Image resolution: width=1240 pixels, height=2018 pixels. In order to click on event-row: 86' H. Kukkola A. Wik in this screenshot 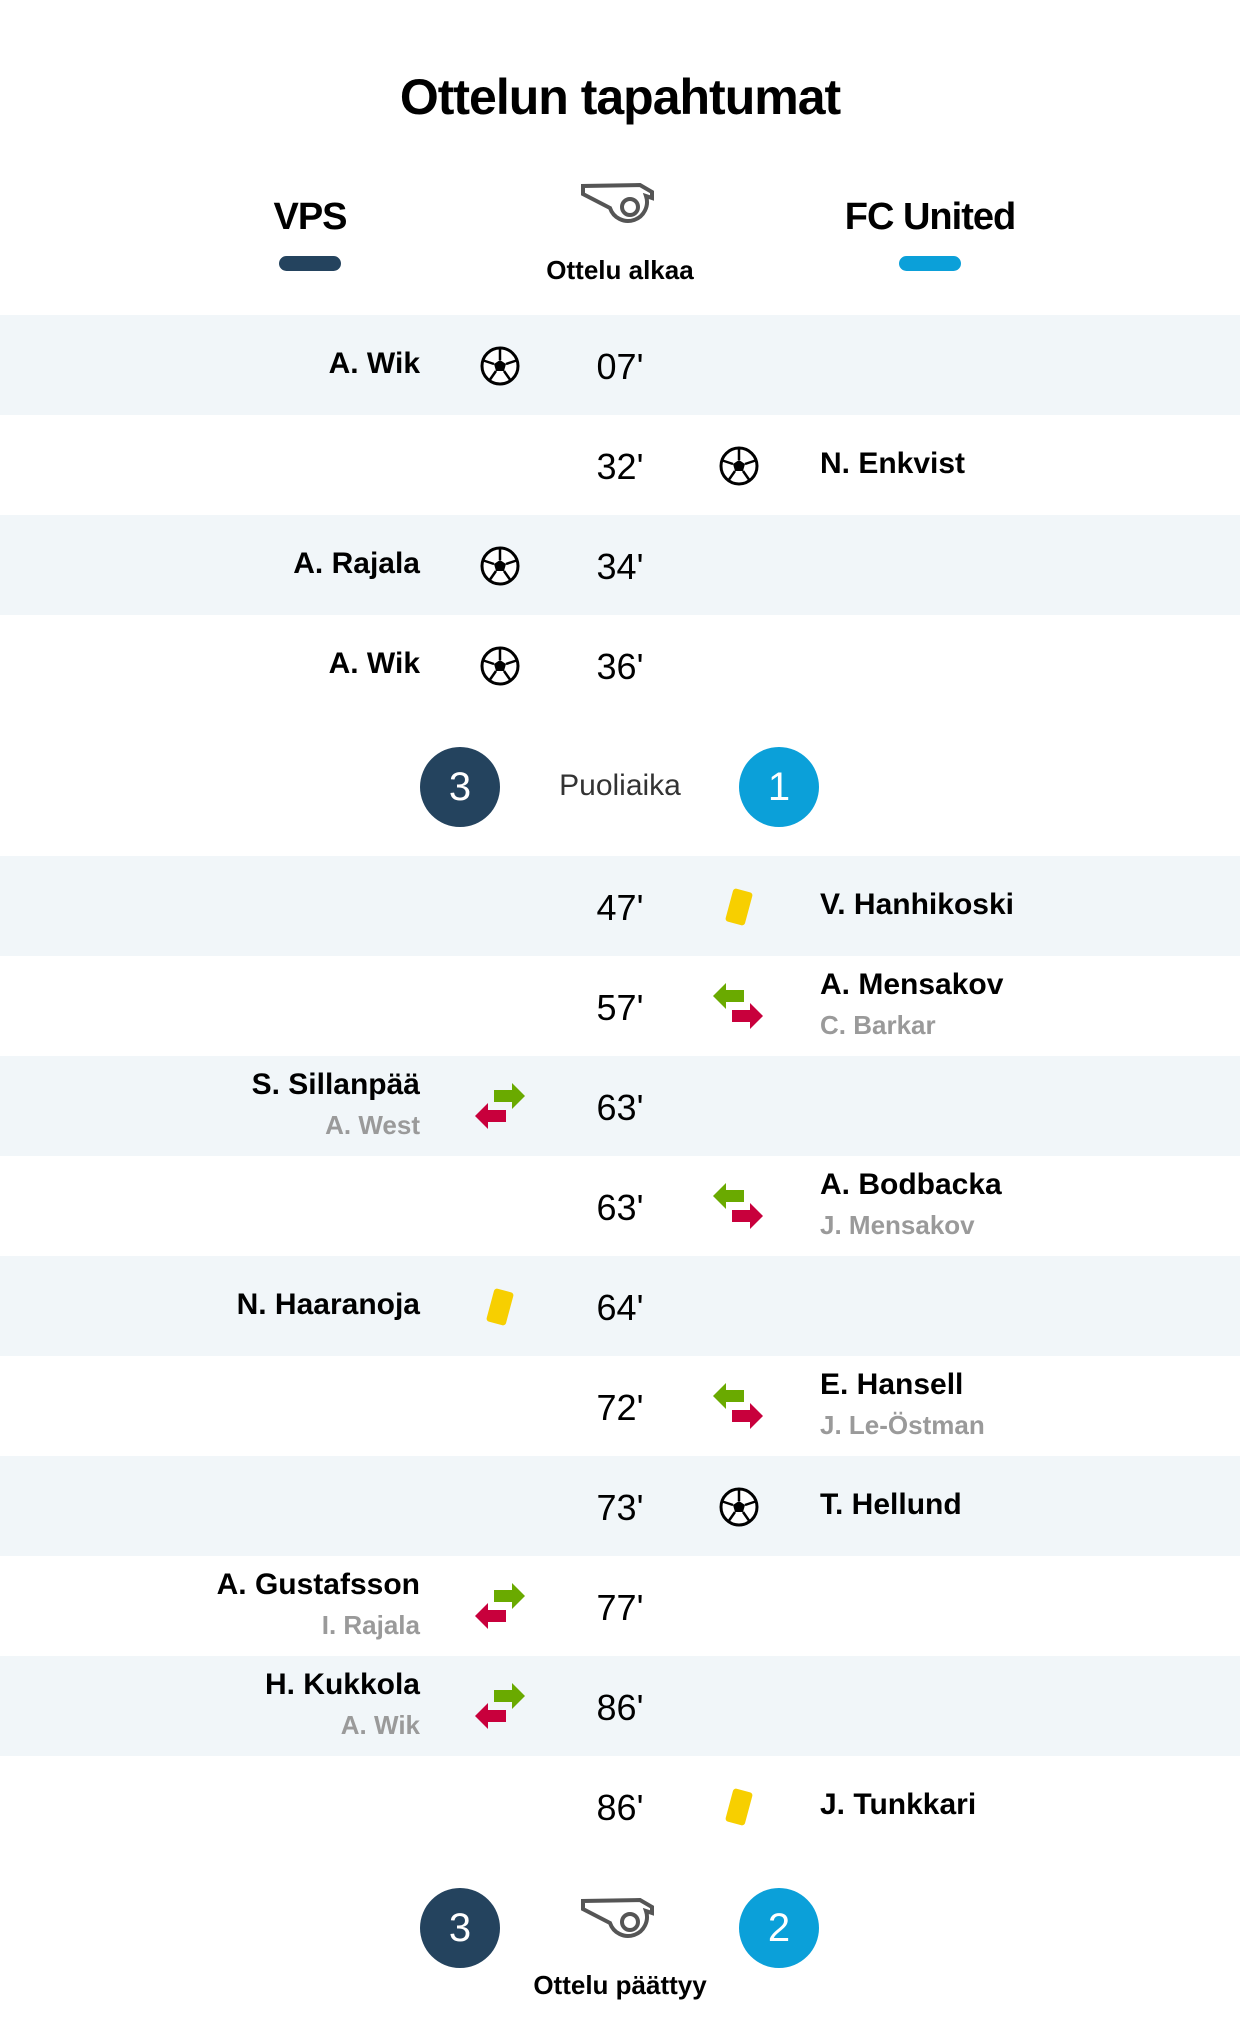, I will do `click(620, 1706)`.